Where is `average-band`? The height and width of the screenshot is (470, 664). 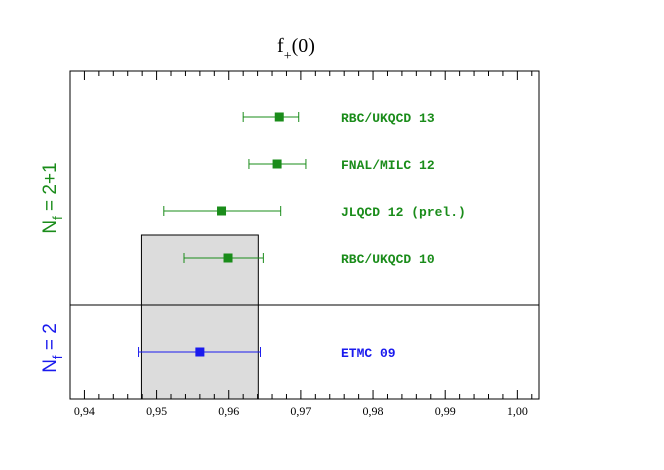
average-band is located at coordinates (199, 317).